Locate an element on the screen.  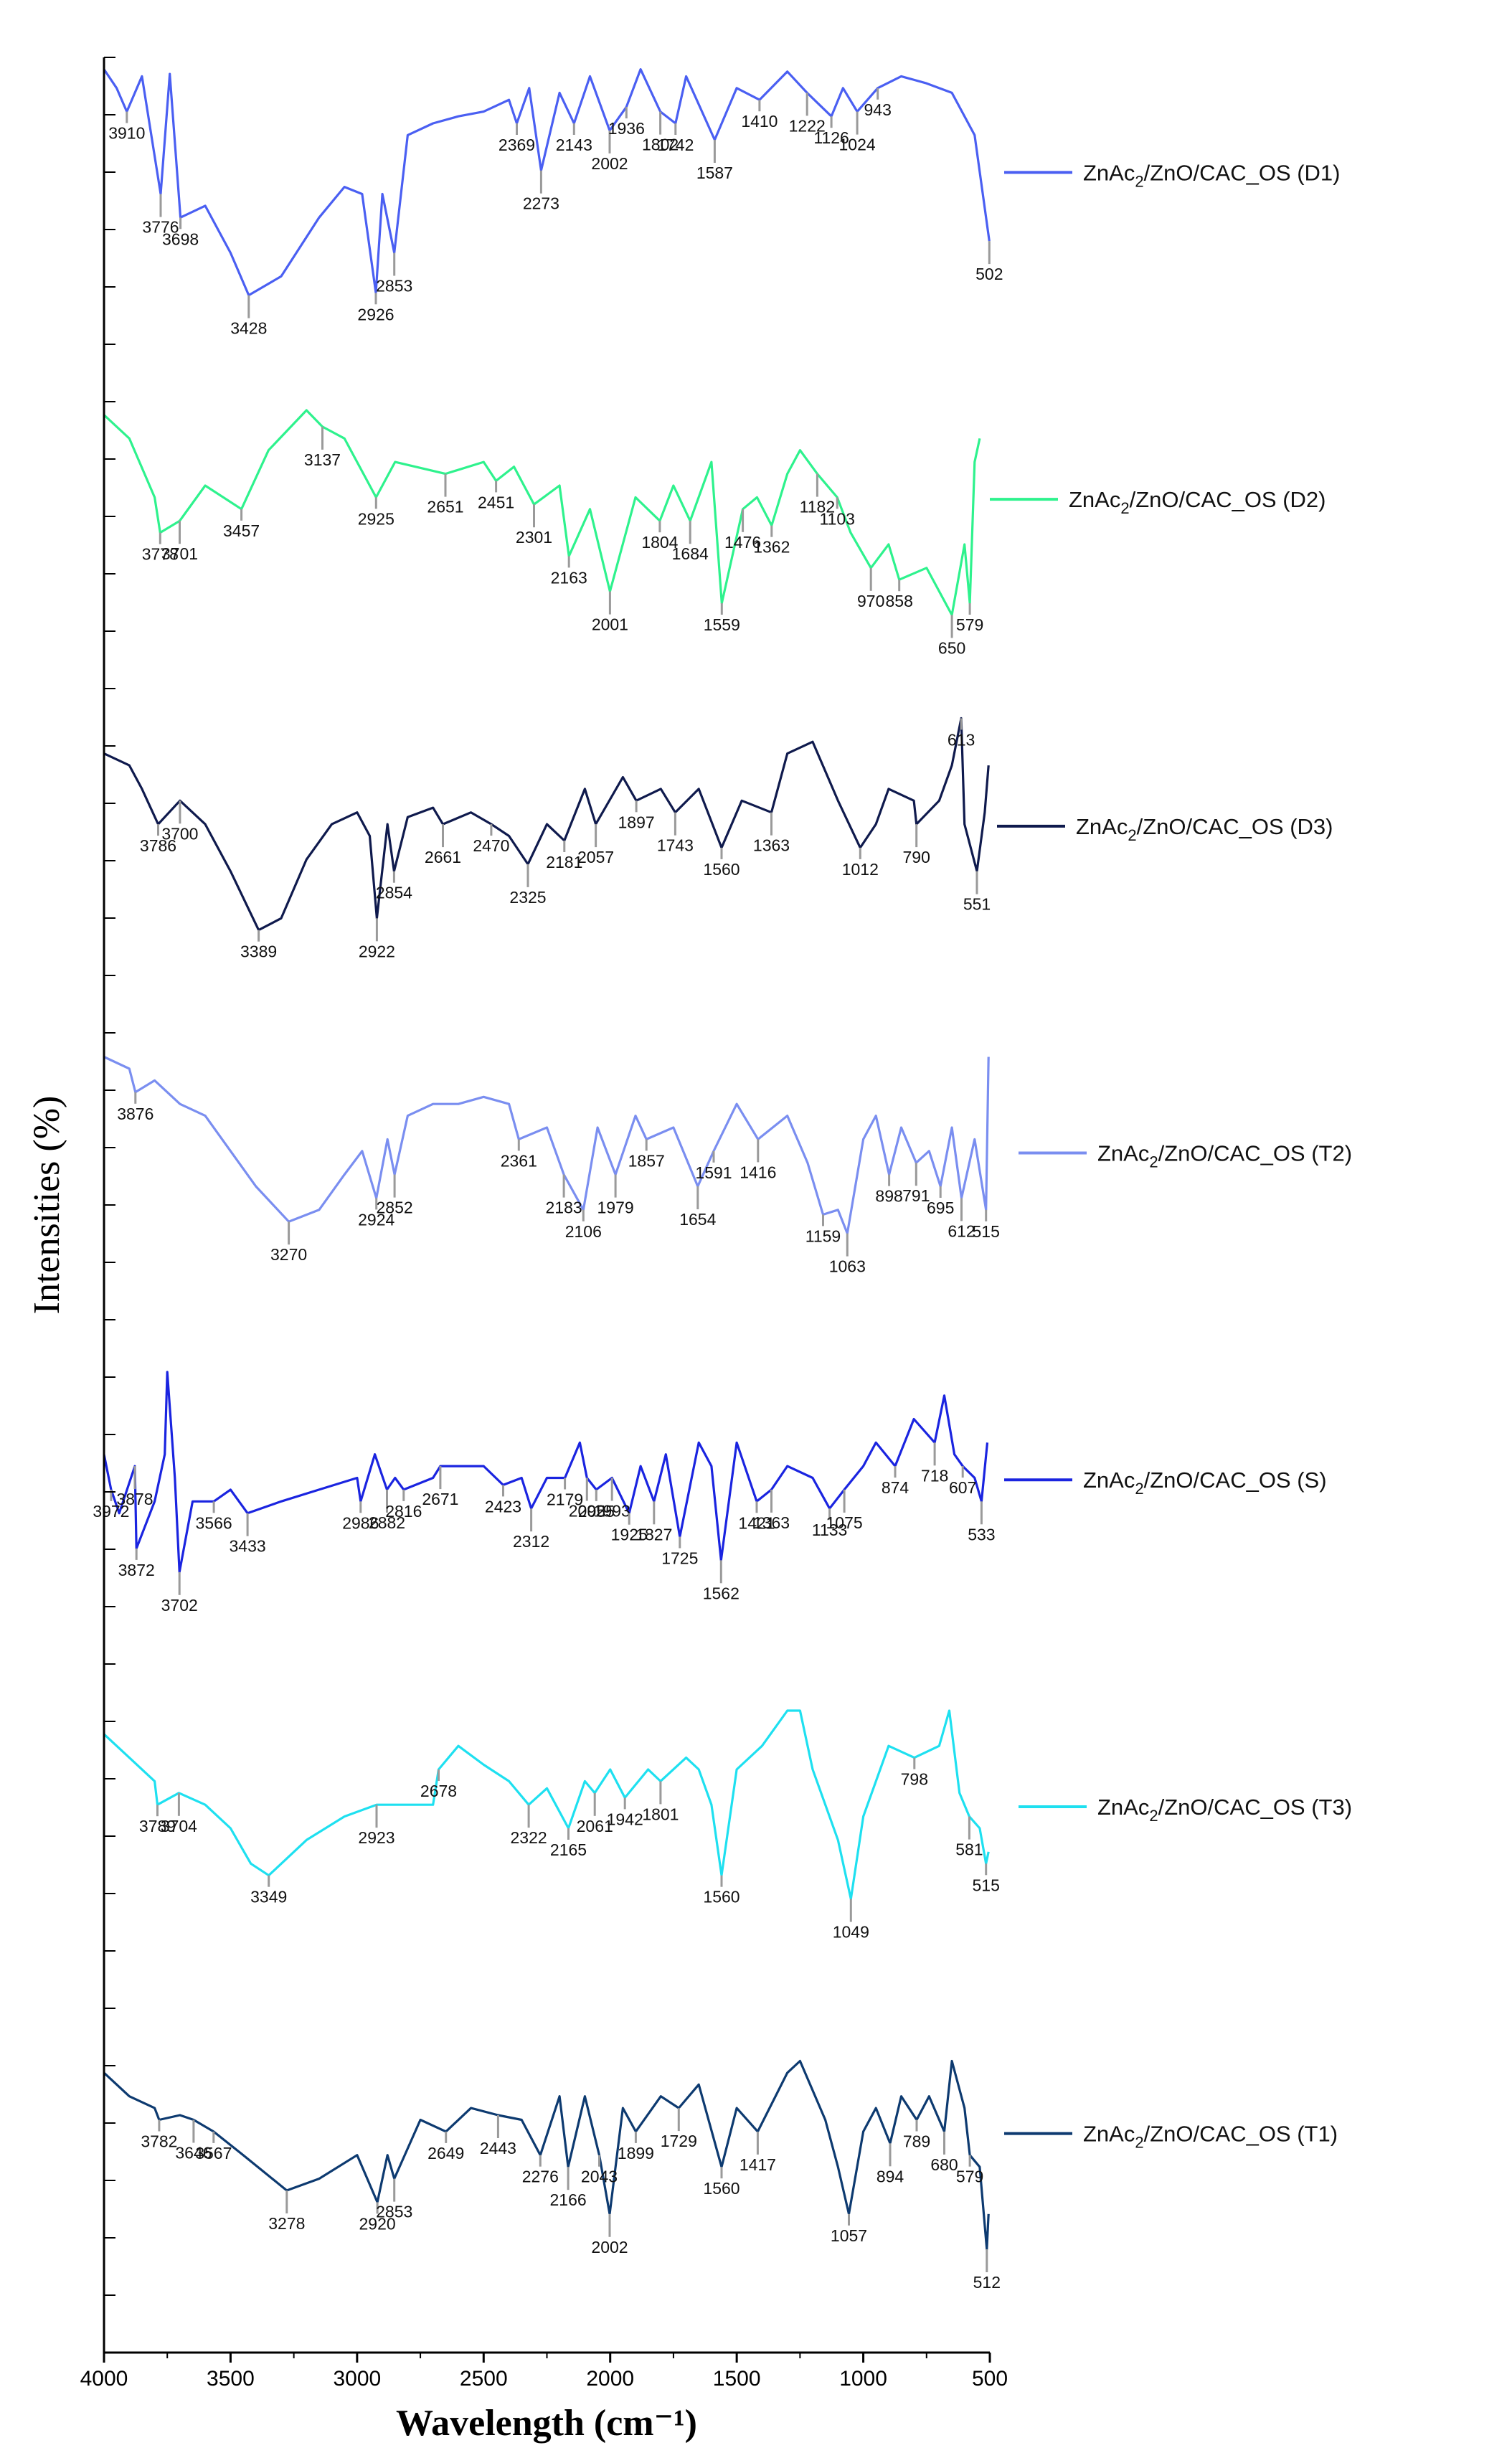
series-line-s is located at coordinates (546, 1472).